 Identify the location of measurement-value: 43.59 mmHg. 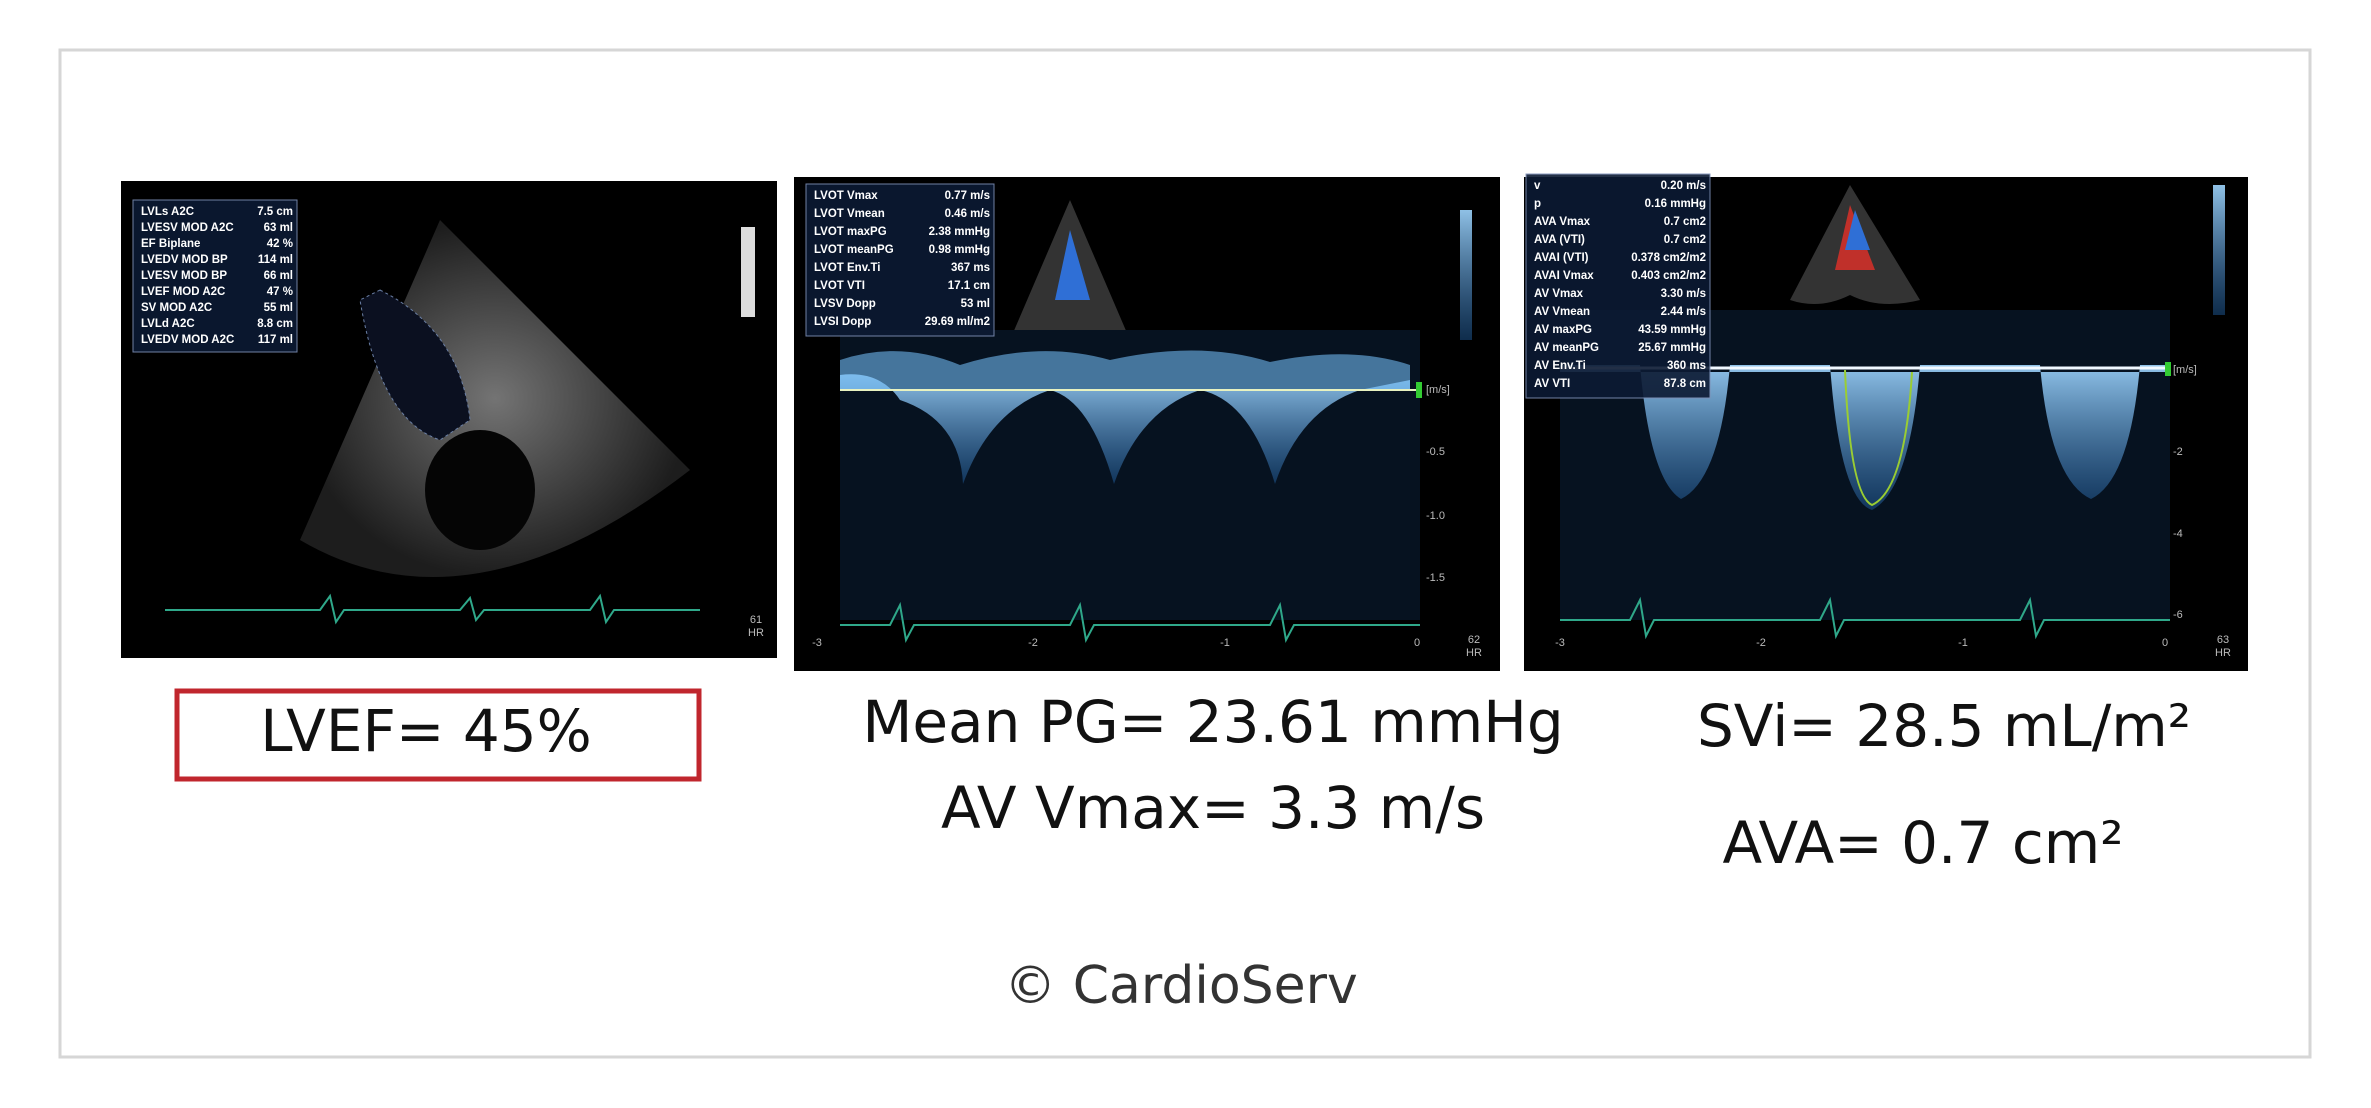
(1672, 330).